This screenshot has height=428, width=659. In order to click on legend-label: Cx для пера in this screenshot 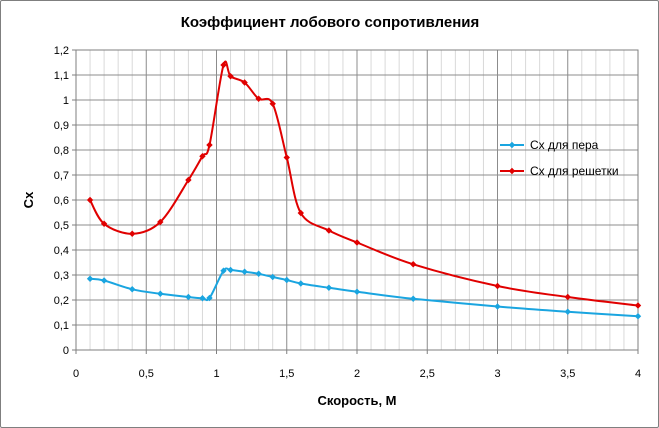, I will do `click(564, 145)`.